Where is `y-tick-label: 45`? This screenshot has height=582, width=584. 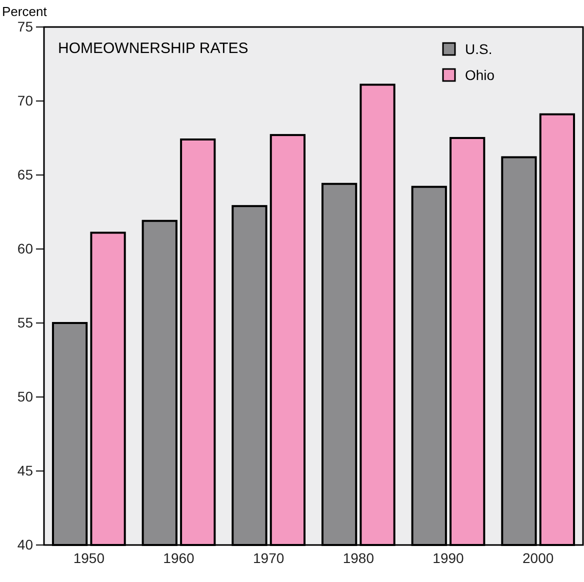
y-tick-label: 45 is located at coordinates (25, 470).